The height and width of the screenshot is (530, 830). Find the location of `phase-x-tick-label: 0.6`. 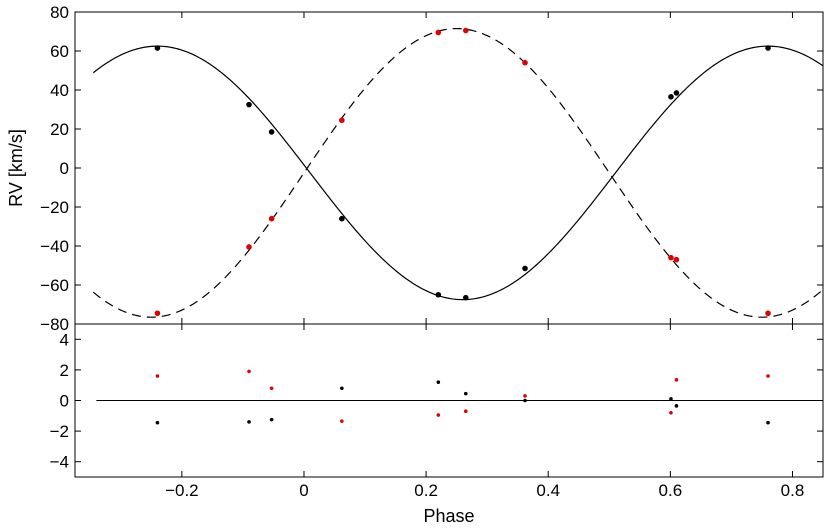

phase-x-tick-label: 0.6 is located at coordinates (671, 490).